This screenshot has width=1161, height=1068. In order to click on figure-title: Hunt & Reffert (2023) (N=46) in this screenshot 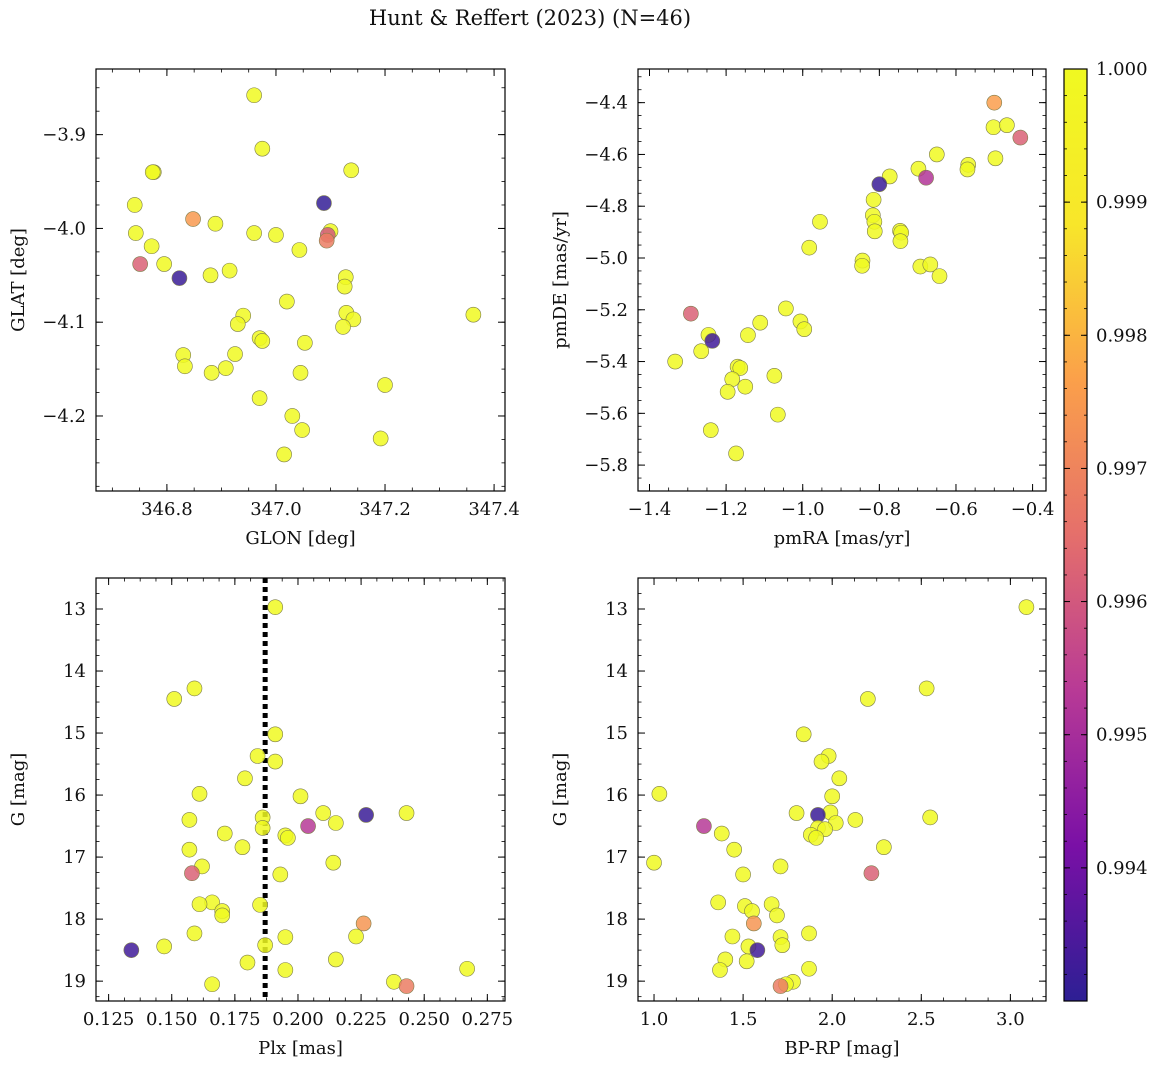, I will do `click(530, 18)`.